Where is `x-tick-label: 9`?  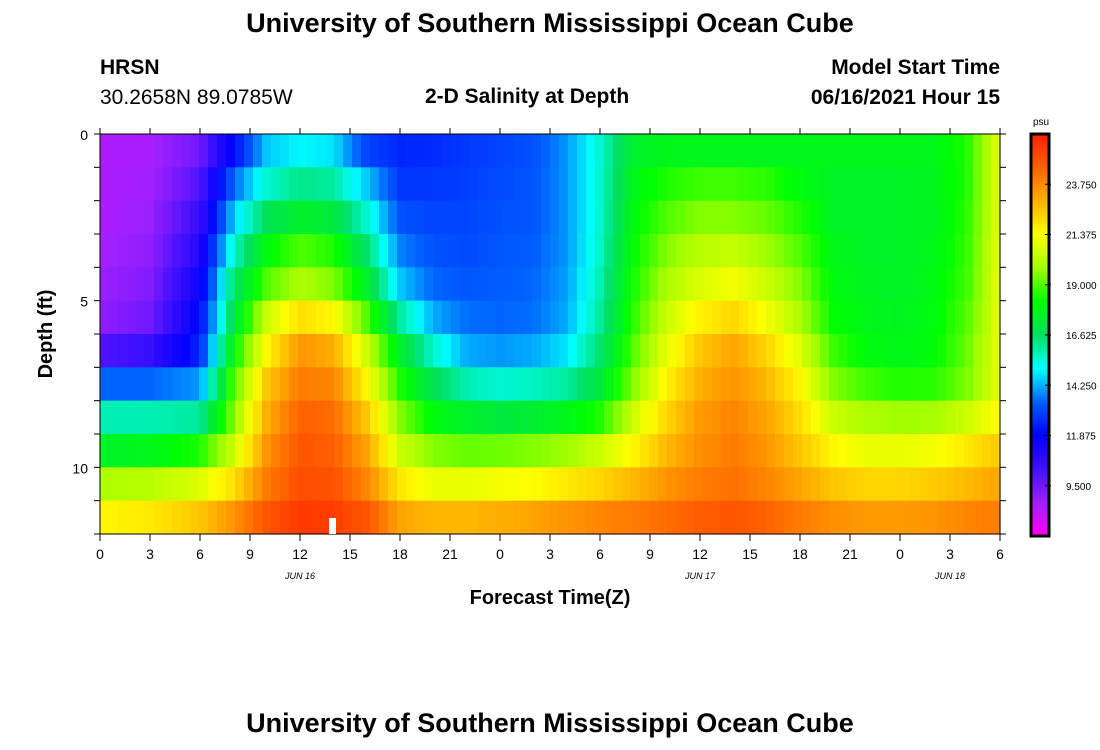 x-tick-label: 9 is located at coordinates (650, 554).